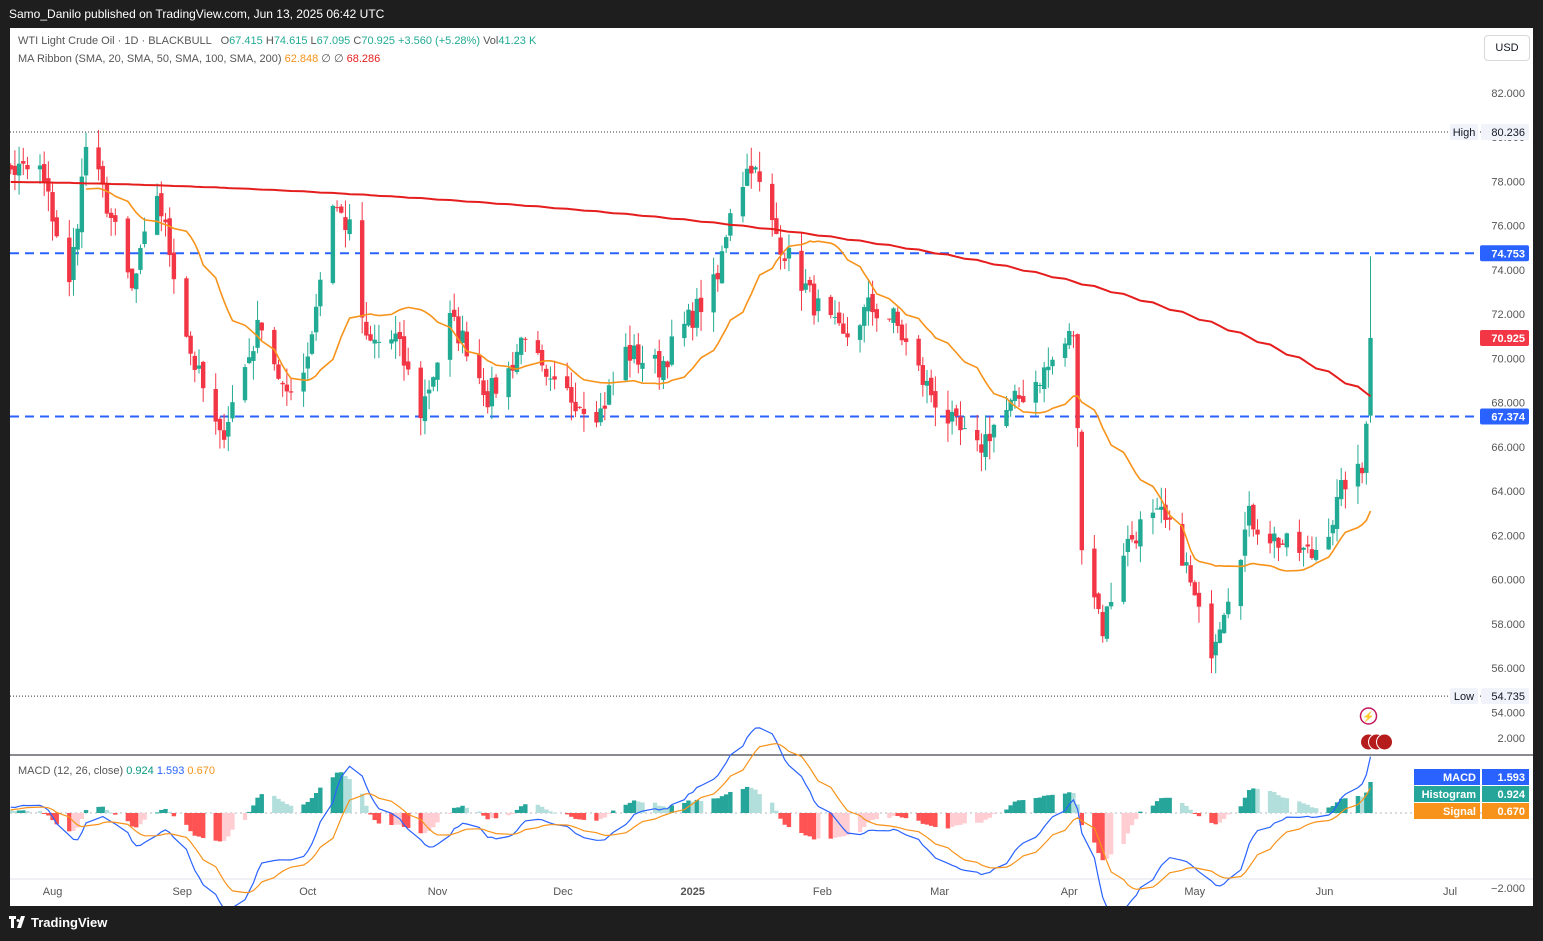 The height and width of the screenshot is (941, 1543). What do you see at coordinates (1508, 359) in the screenshot?
I see `price-tick-label: 70.000` at bounding box center [1508, 359].